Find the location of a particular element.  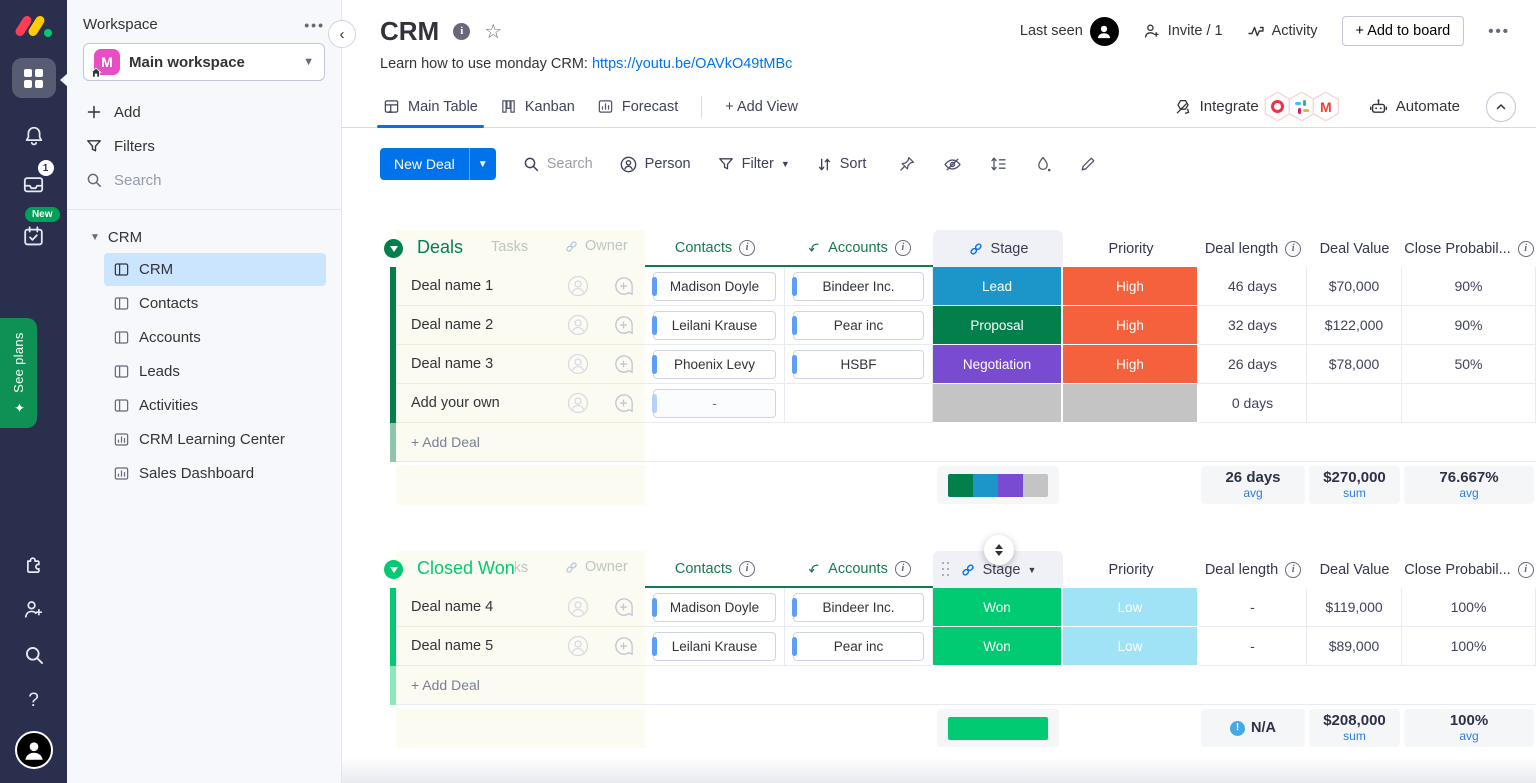

tab-main-table: Main Table is located at coordinates (430, 107).